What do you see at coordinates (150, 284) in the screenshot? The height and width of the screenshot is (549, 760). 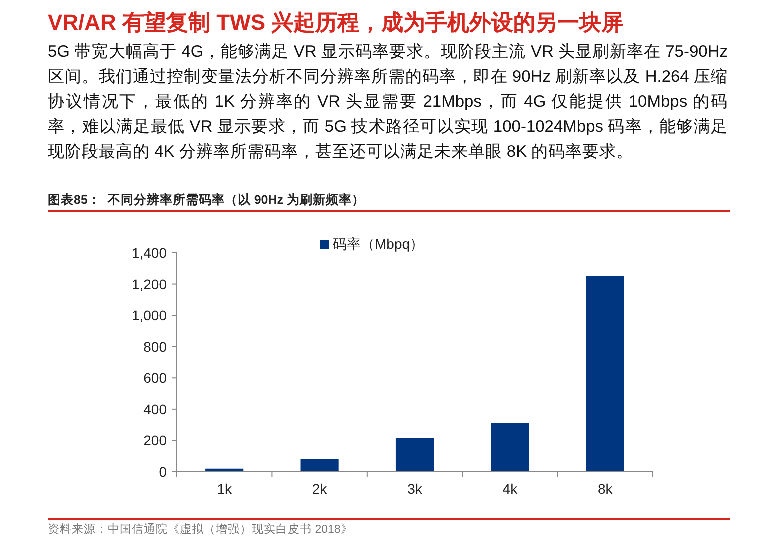 I see `y-tick-label: 1,200` at bounding box center [150, 284].